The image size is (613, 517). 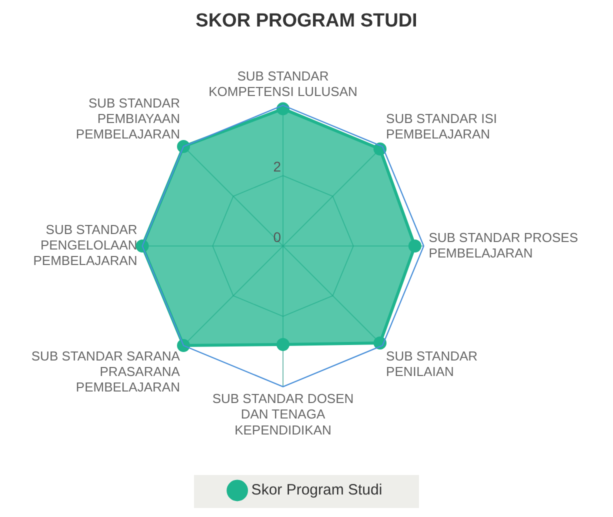 What do you see at coordinates (105, 371) in the screenshot?
I see `spoke-label: SUB STANDAR SARANA PRASARANA PEMBELAJARAN` at bounding box center [105, 371].